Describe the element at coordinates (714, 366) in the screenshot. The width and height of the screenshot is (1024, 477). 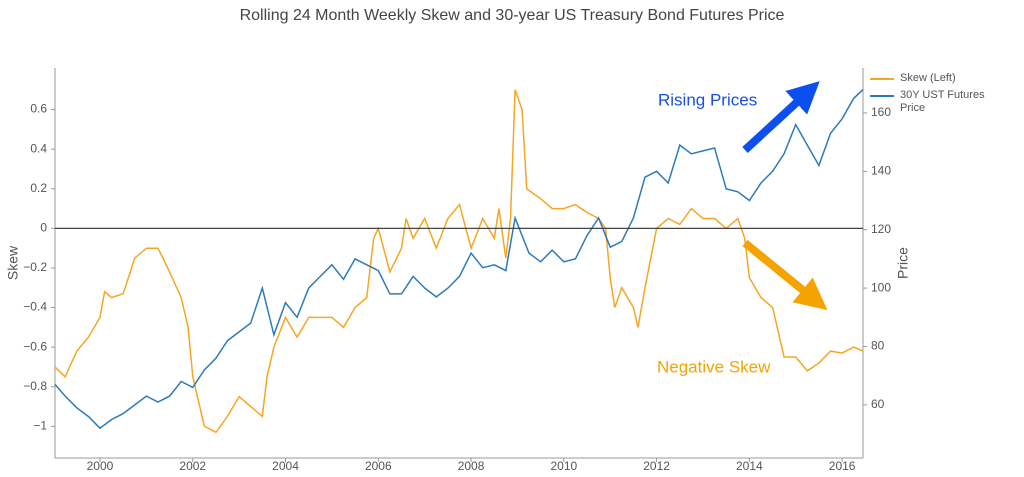
I see `annotation: Negative Skew` at that location.